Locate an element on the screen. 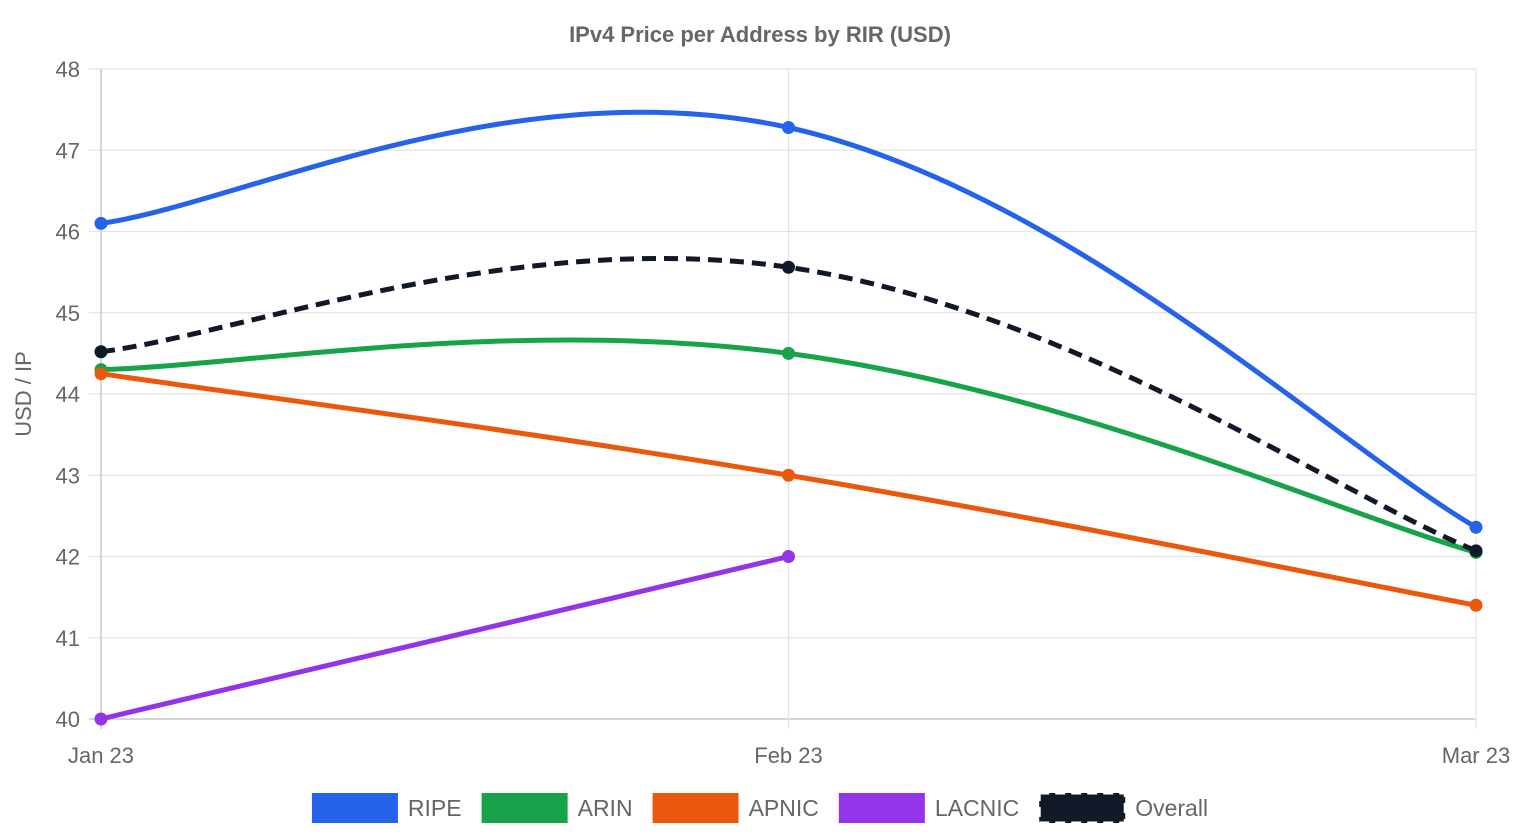  legend-label-apnic: APNIC is located at coordinates (784, 808).